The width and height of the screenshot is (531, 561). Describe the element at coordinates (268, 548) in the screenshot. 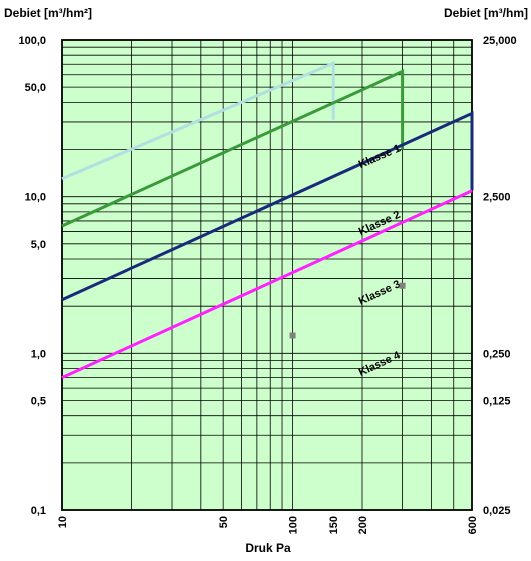

I see `x-axis-title: Druk Pa` at that location.